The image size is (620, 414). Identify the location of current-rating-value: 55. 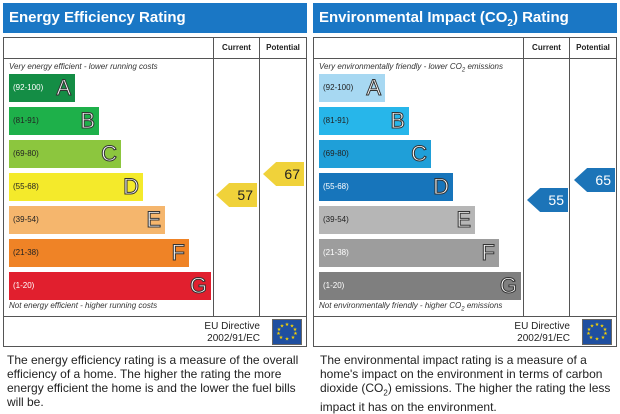
(556, 200).